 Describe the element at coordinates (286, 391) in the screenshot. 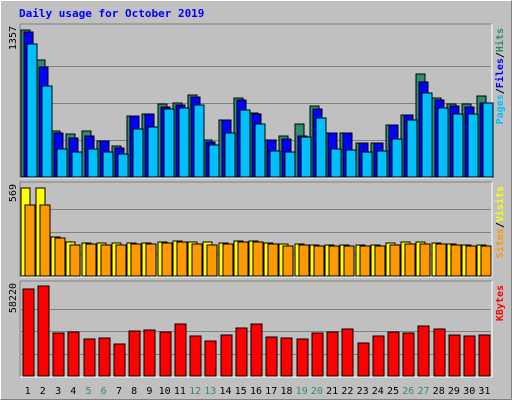

I see `day-label-18: 18` at that location.